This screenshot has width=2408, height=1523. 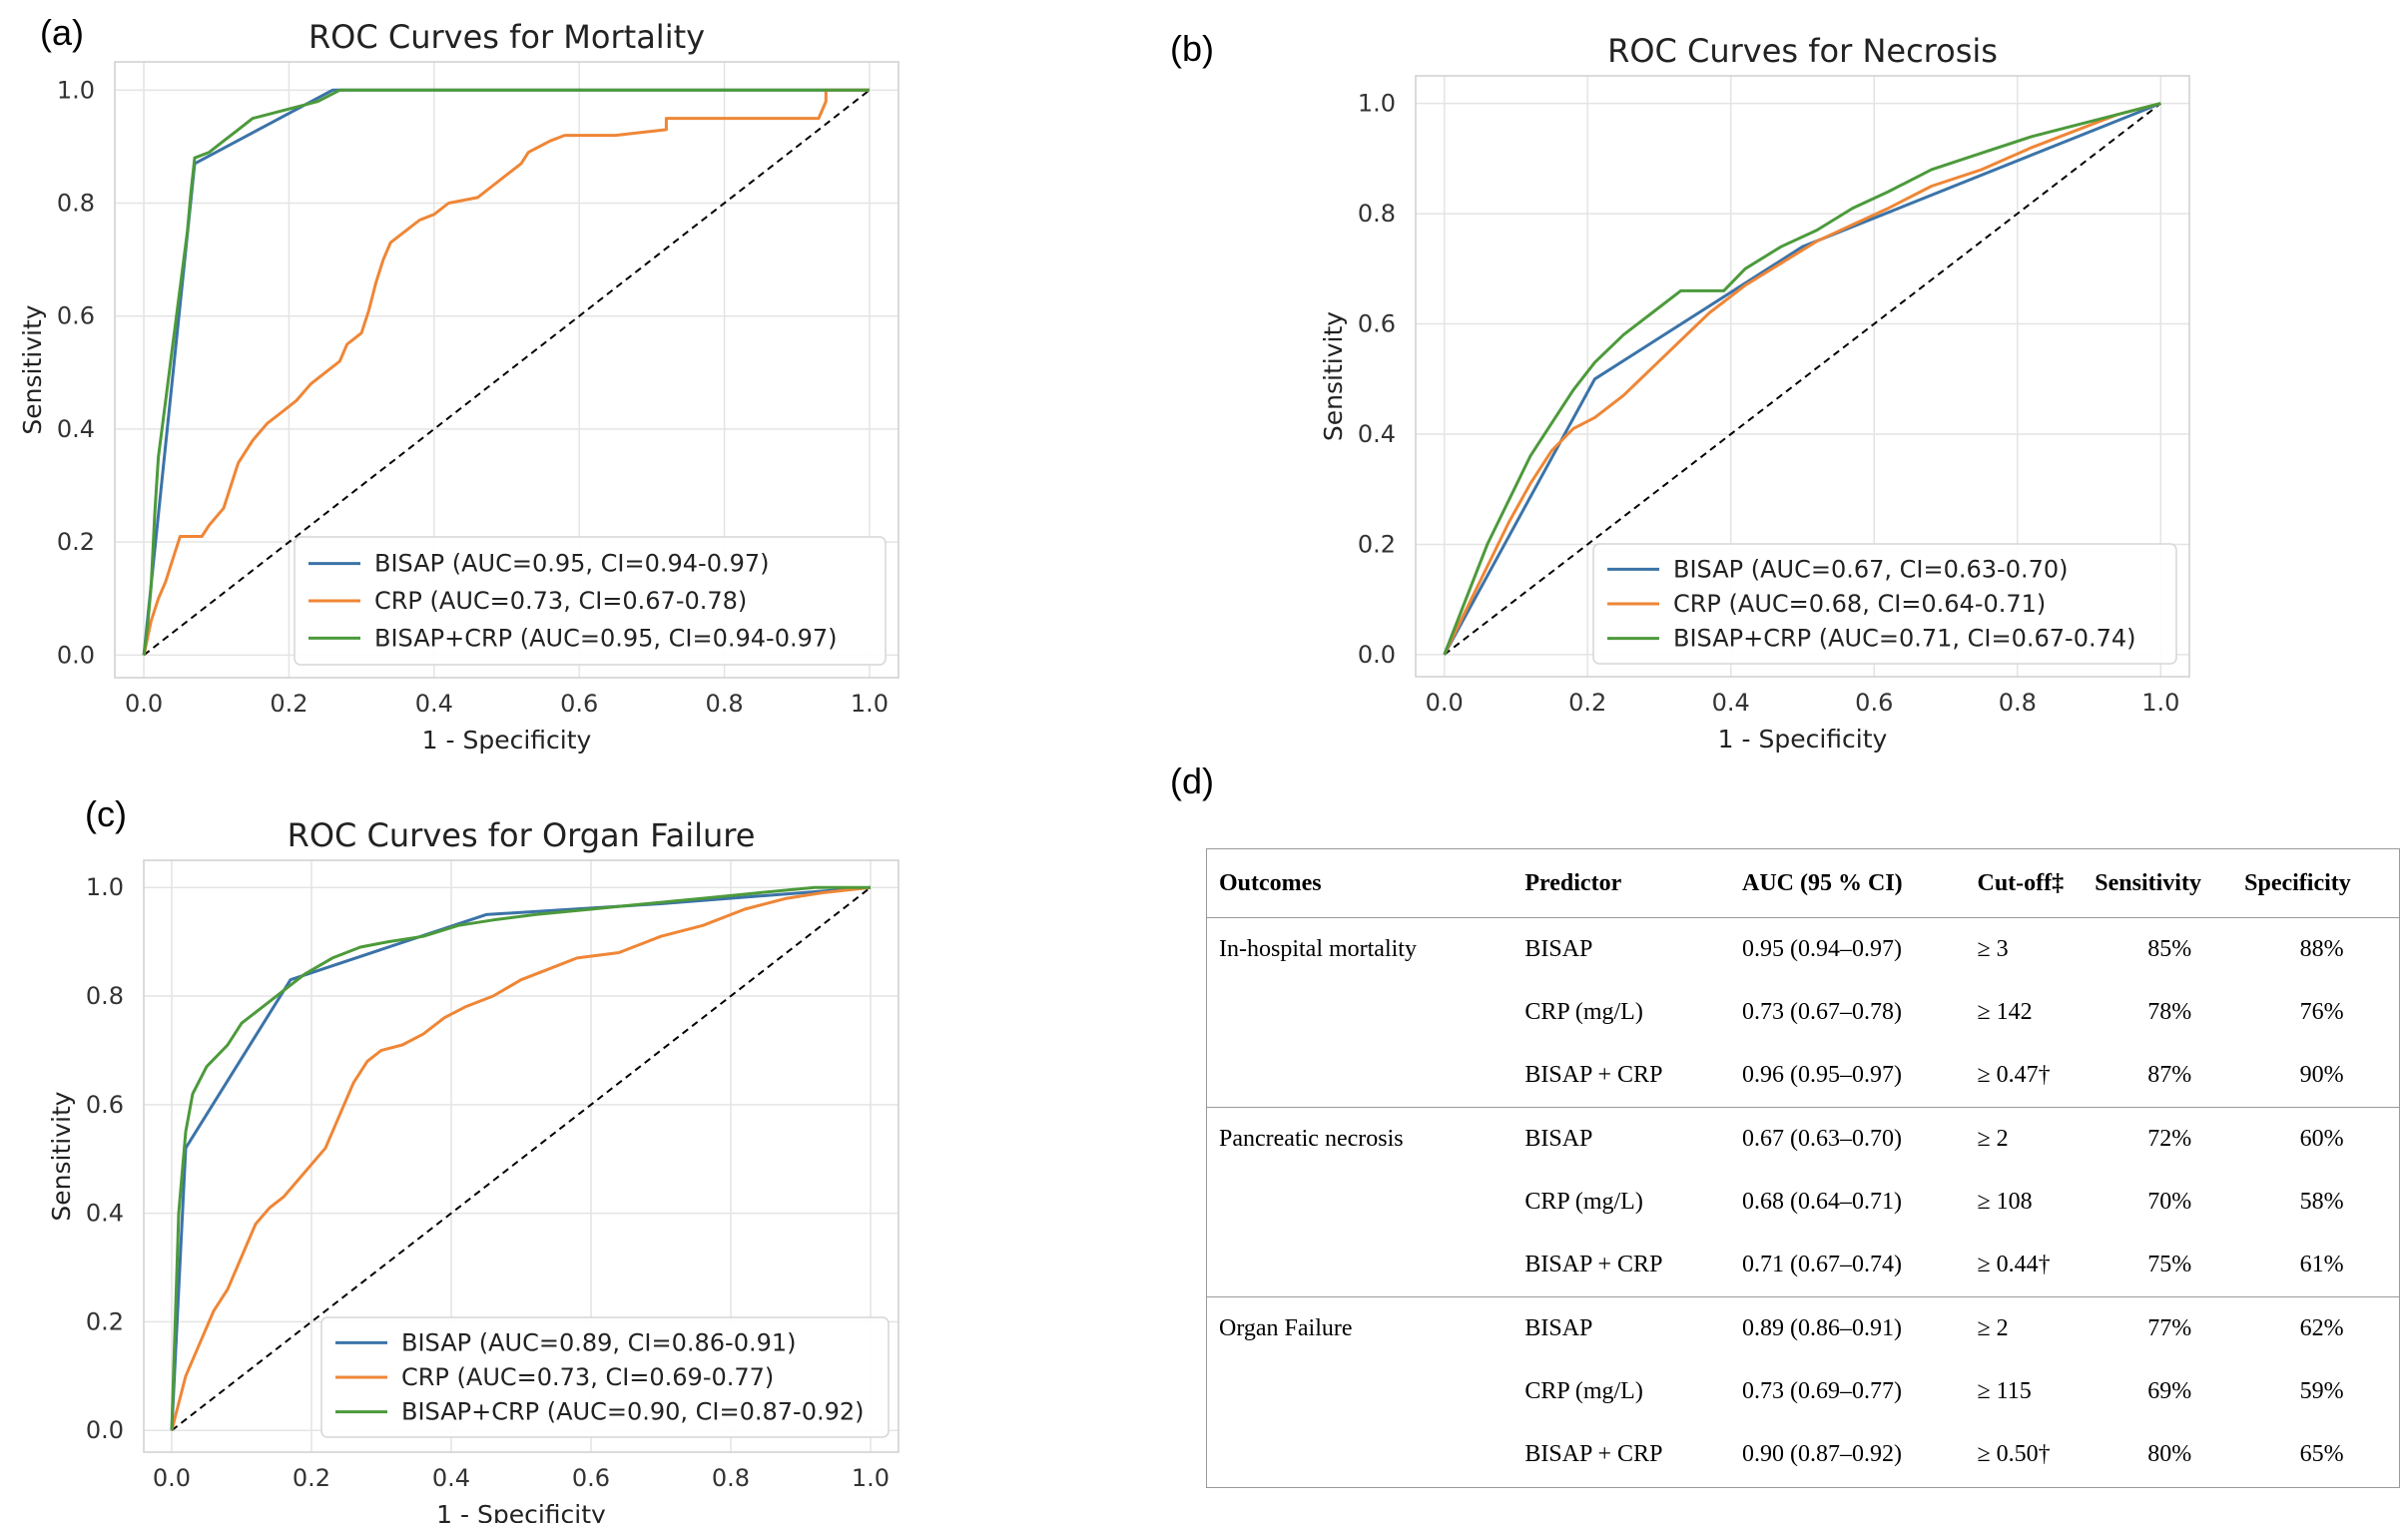 I want to click on panel-label-d: (d), so click(x=1192, y=781).